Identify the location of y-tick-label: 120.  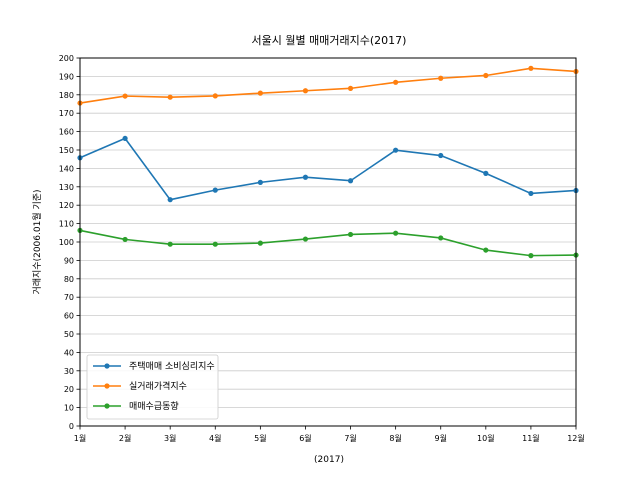
(66, 205).